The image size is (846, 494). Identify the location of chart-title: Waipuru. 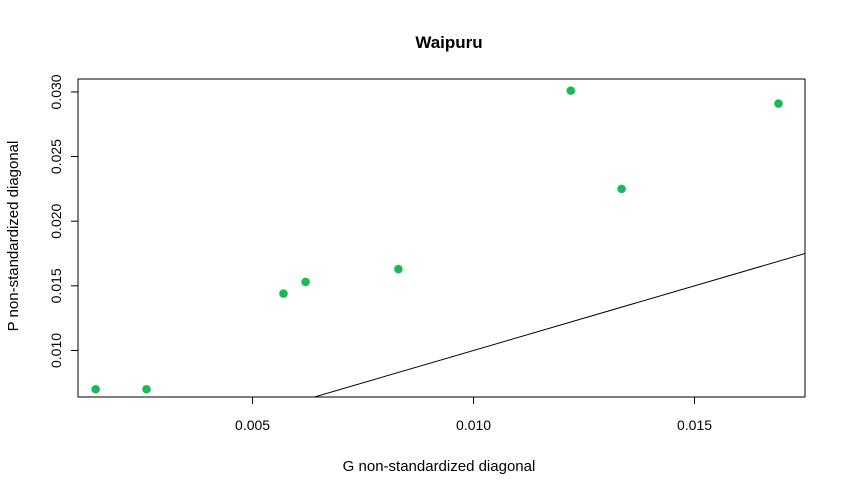
(448, 42).